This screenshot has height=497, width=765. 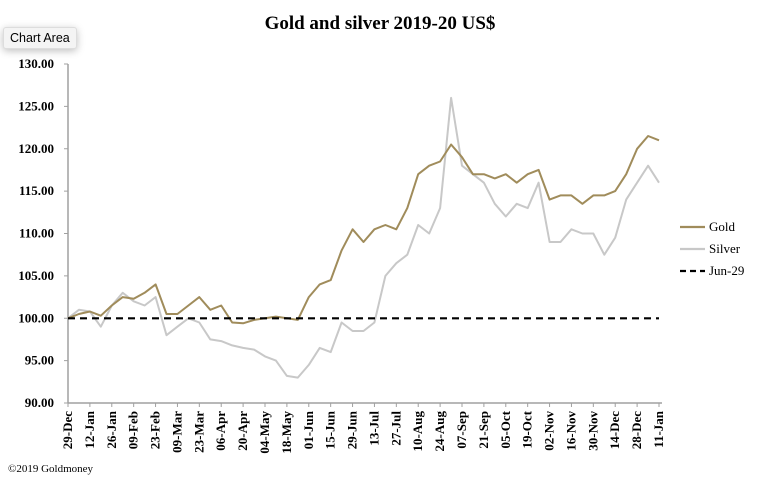 What do you see at coordinates (570, 431) in the screenshot?
I see `x-tick-label: 16-Nov` at bounding box center [570, 431].